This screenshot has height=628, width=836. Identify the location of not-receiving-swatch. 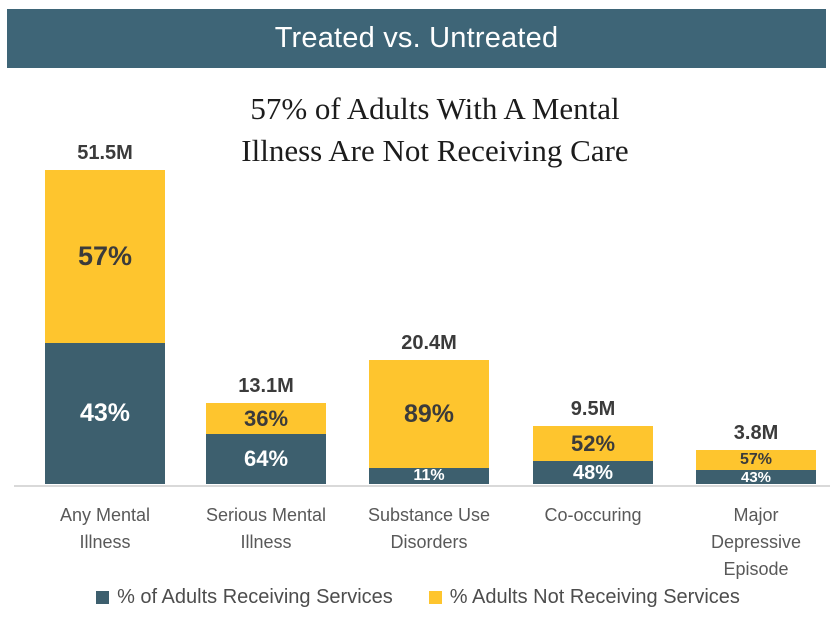
(435, 597).